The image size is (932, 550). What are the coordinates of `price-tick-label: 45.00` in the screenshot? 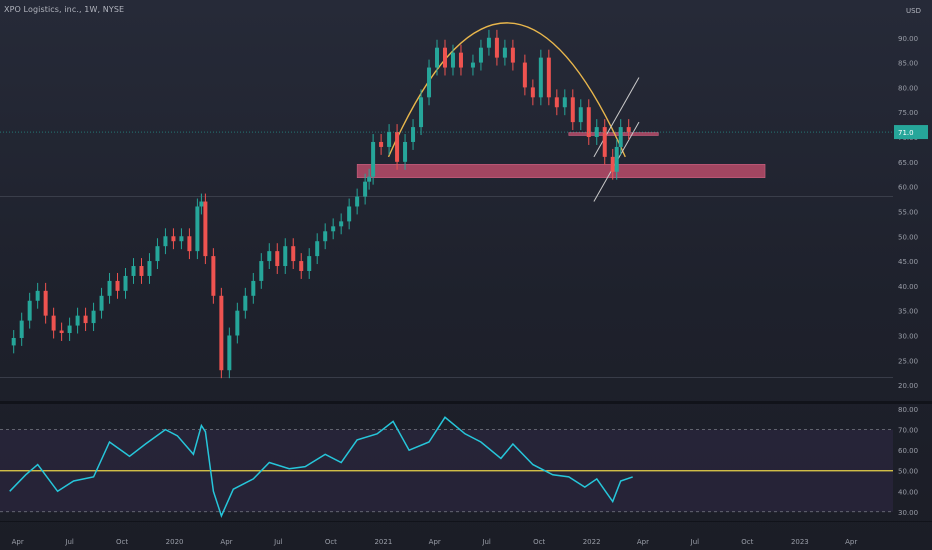 It's located at (908, 262).